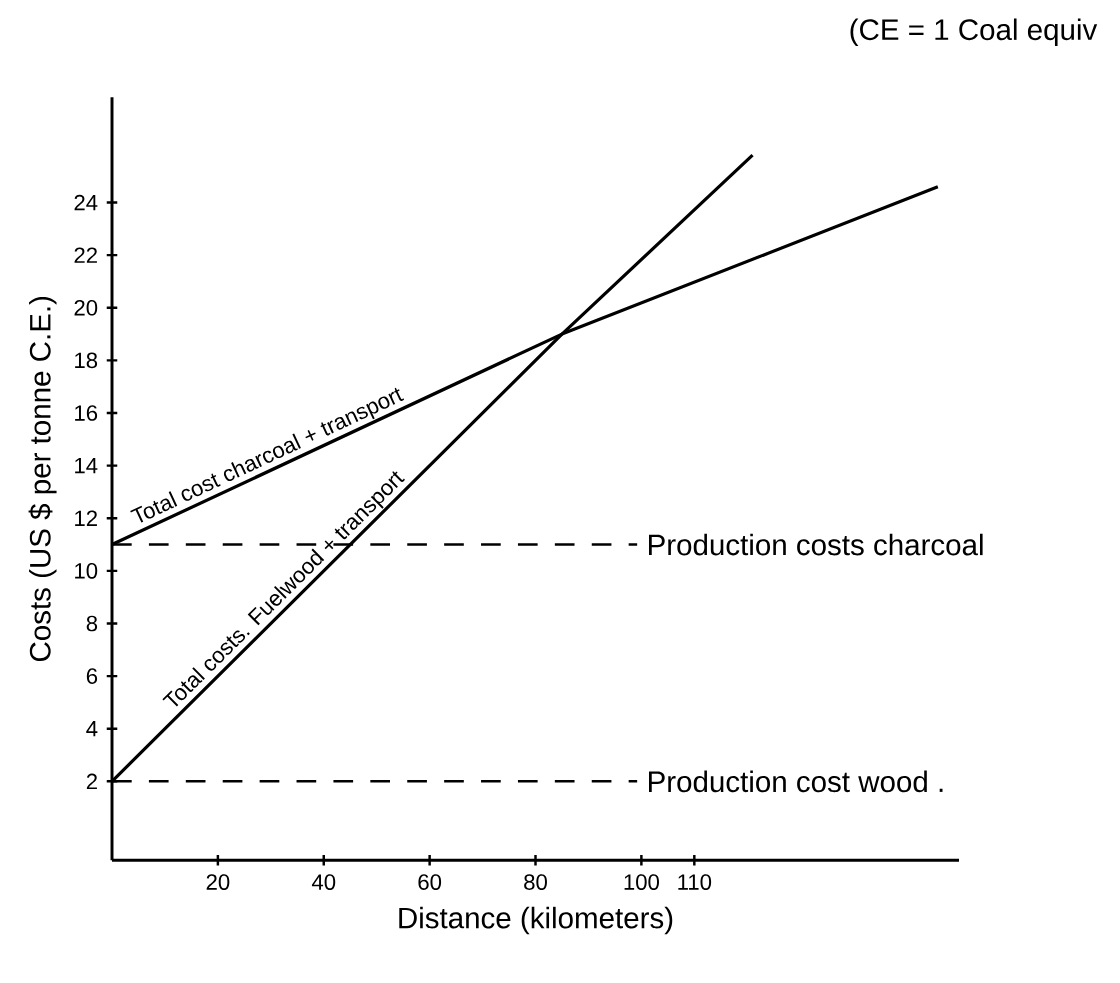 Image resolution: width=1120 pixels, height=983 pixels. I want to click on y-tick-label: 4, so click(92, 729).